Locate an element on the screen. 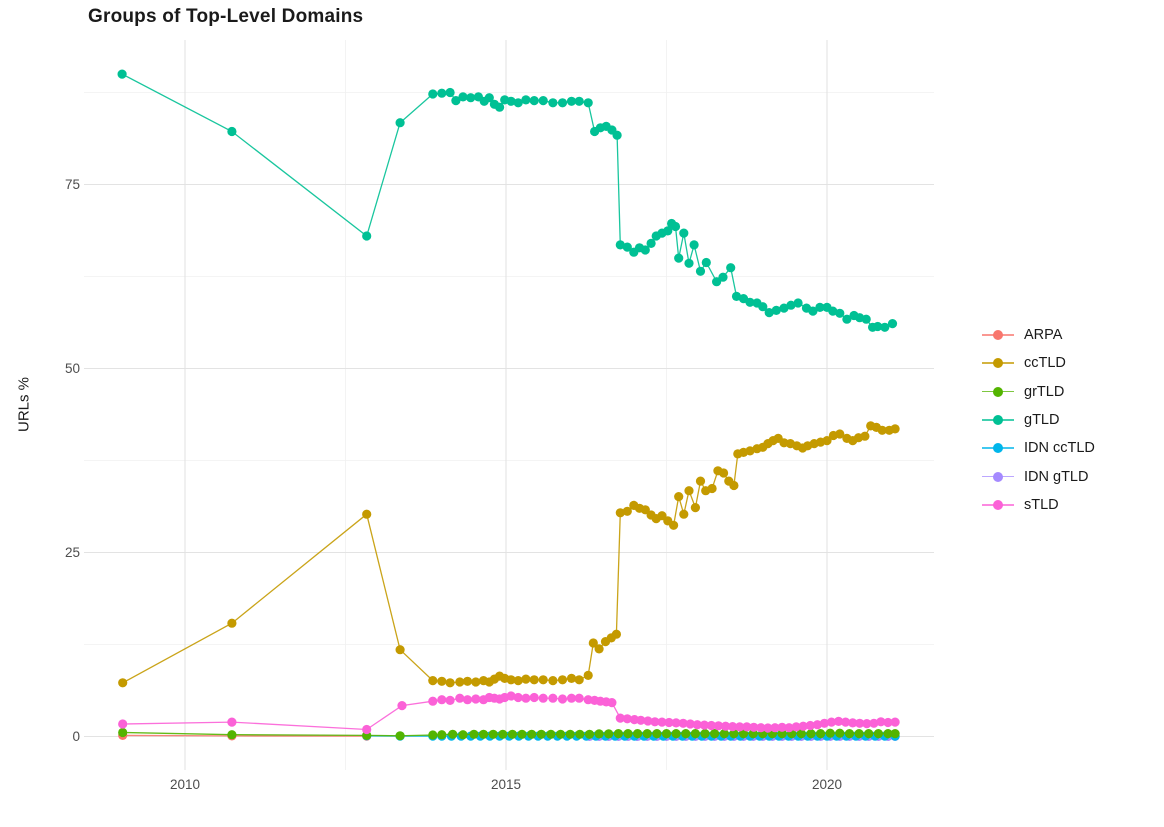  y-tick-label: 25 is located at coordinates (72, 552).